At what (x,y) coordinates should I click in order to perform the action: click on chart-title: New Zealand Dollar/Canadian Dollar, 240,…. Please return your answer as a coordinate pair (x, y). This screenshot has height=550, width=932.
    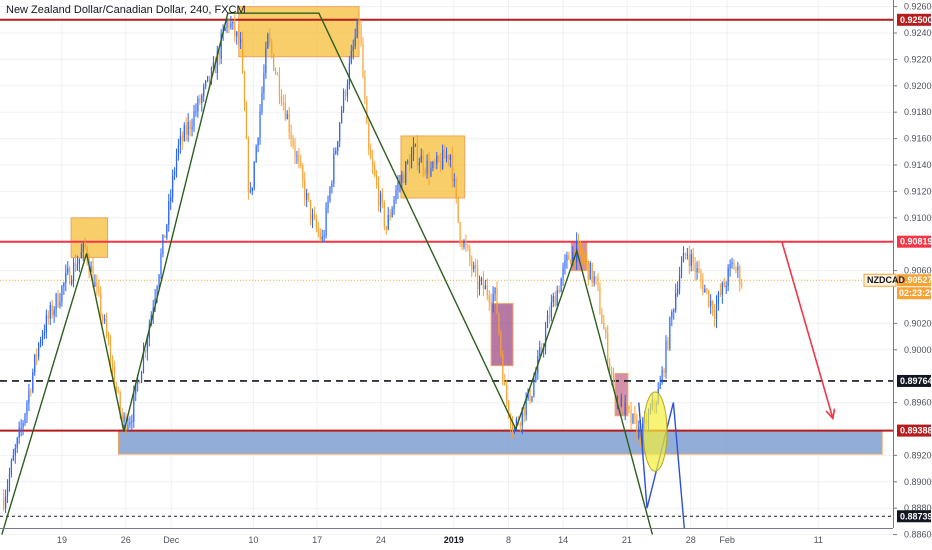
    Looking at the image, I should click on (126, 10).